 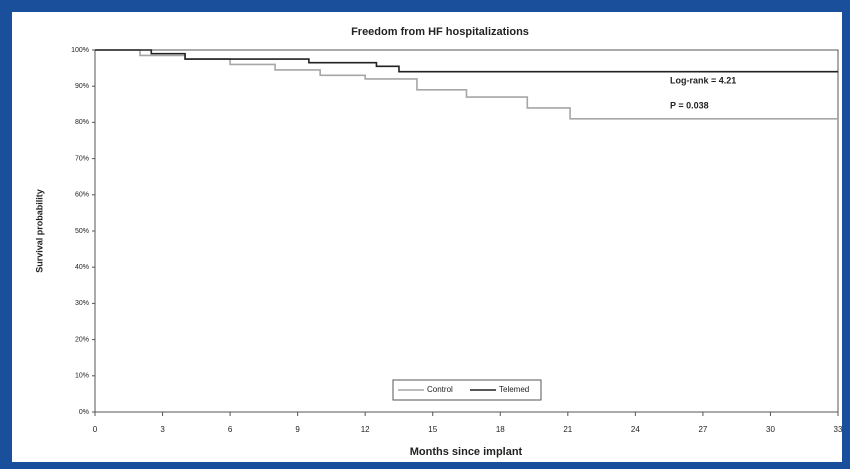 What do you see at coordinates (466, 61) in the screenshot?
I see `series-line` at bounding box center [466, 61].